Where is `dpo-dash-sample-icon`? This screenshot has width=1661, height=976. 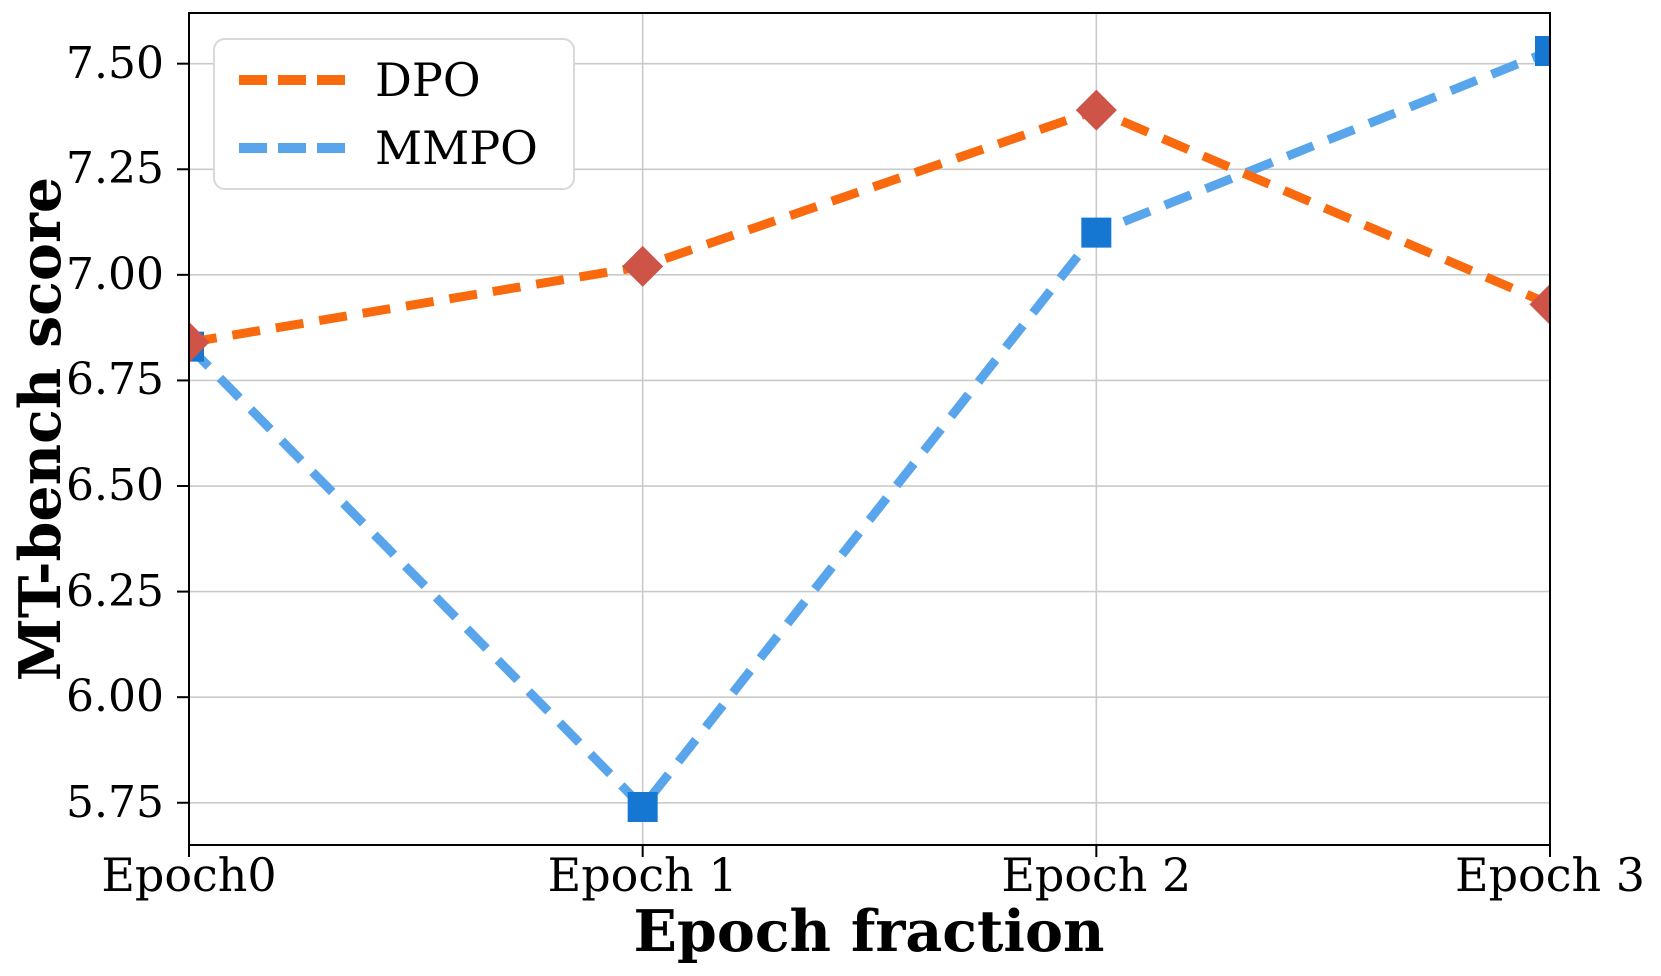
dpo-dash-sample-icon is located at coordinates (292, 80).